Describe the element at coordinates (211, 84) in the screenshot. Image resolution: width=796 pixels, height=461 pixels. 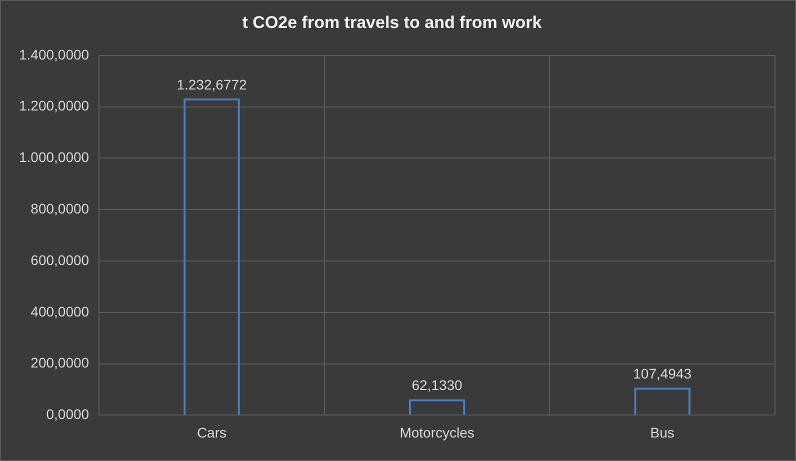
I see `data-label: 1.232,6772` at that location.